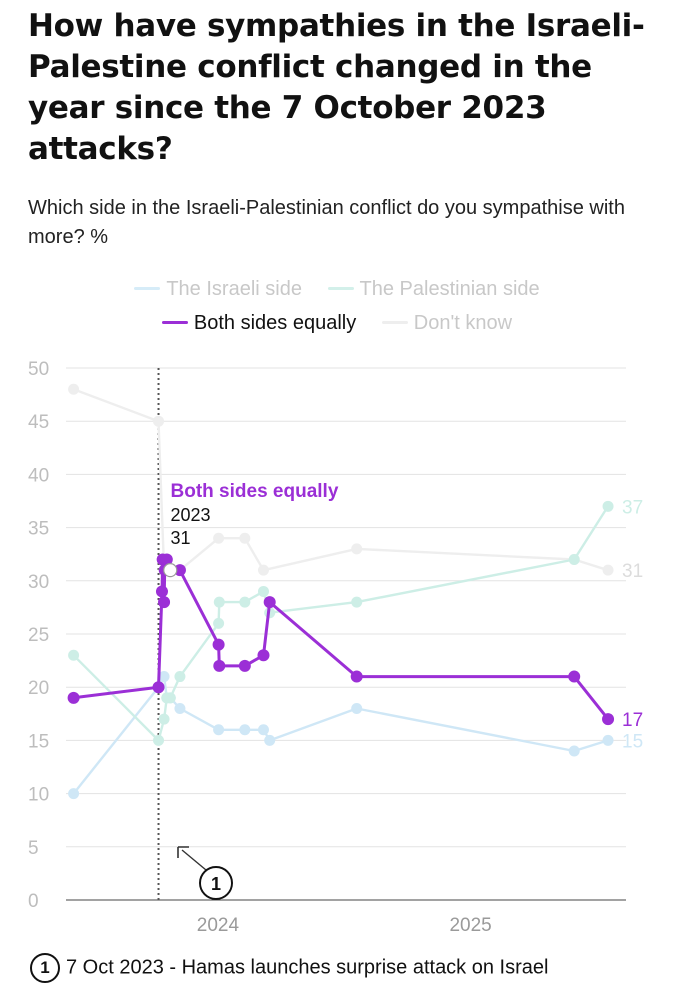  Describe the element at coordinates (38, 475) in the screenshot. I see `y-tick-label-40: 40` at that location.